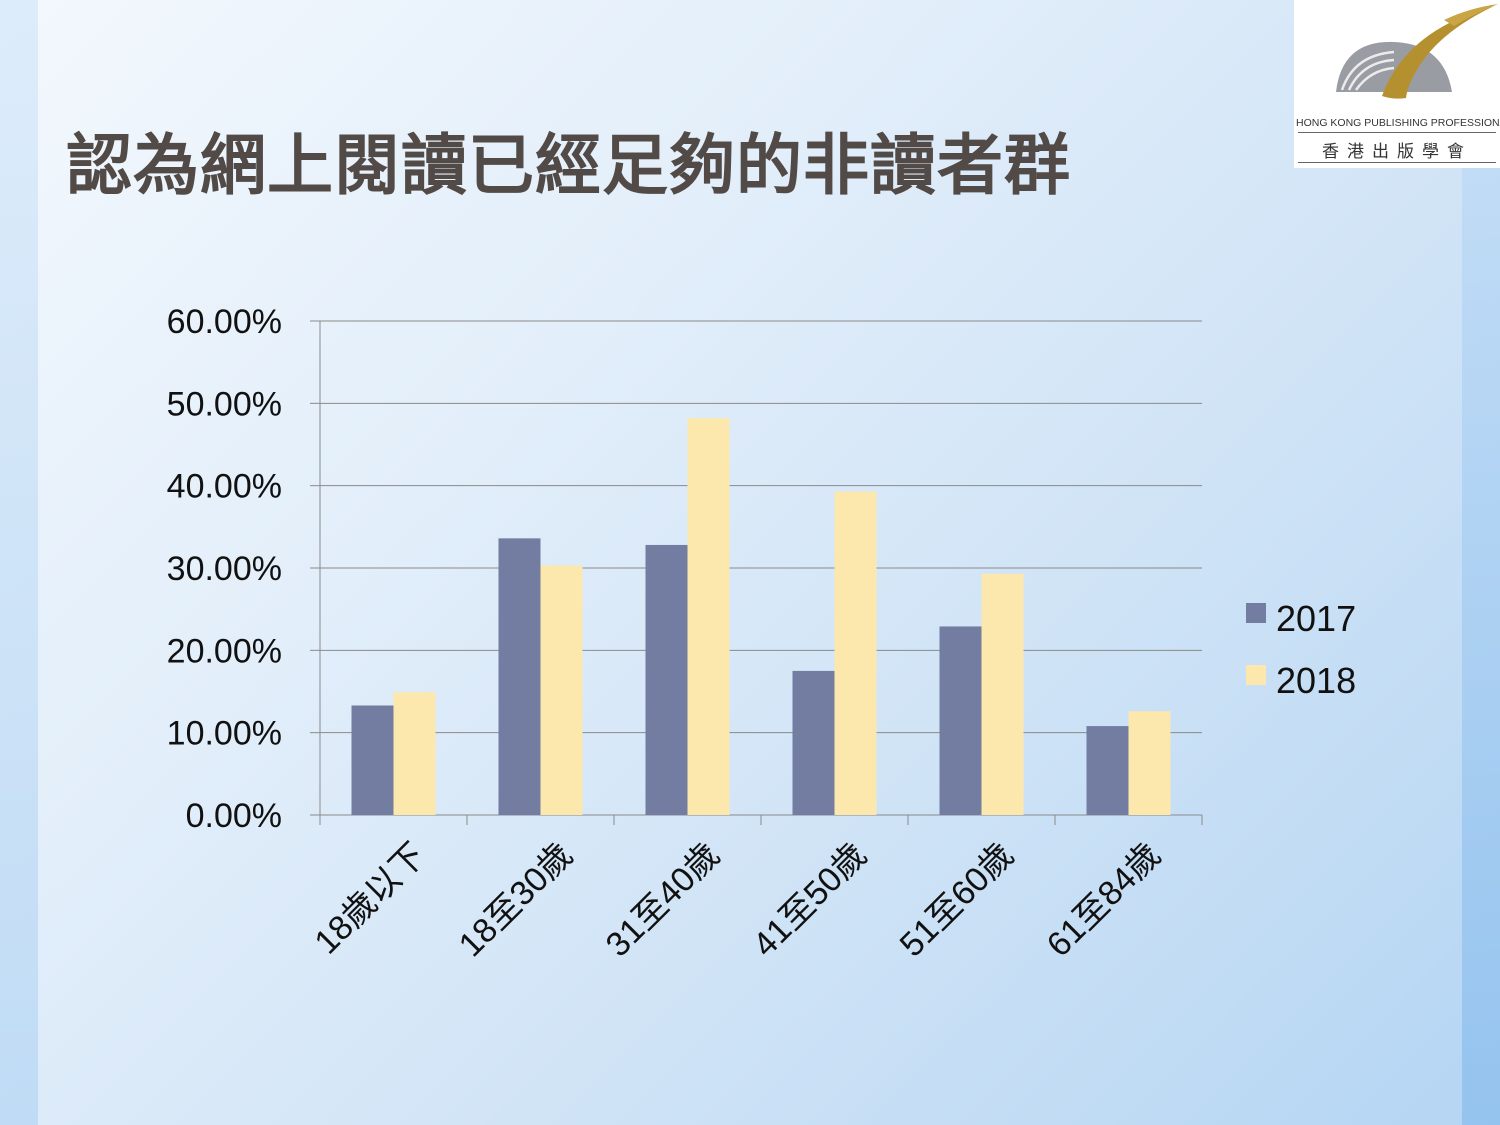  Describe the element at coordinates (19, 562) in the screenshot. I see `slide-left-edge` at that location.